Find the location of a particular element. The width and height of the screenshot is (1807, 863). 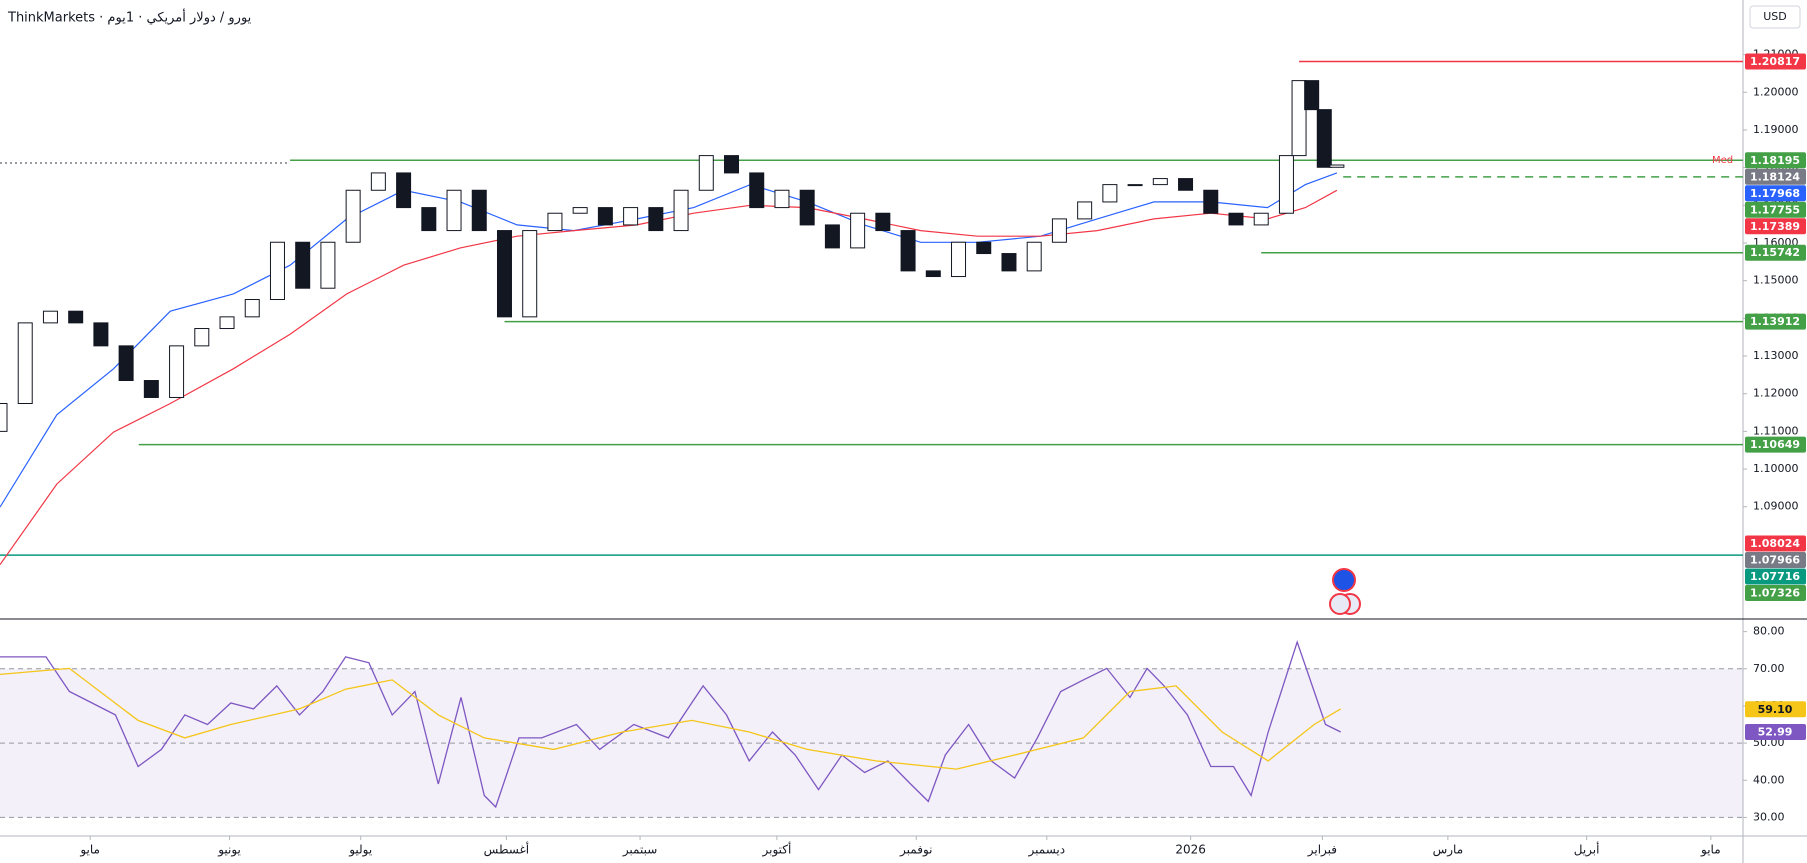

x-tick-label: أغسطس is located at coordinates (506, 850).